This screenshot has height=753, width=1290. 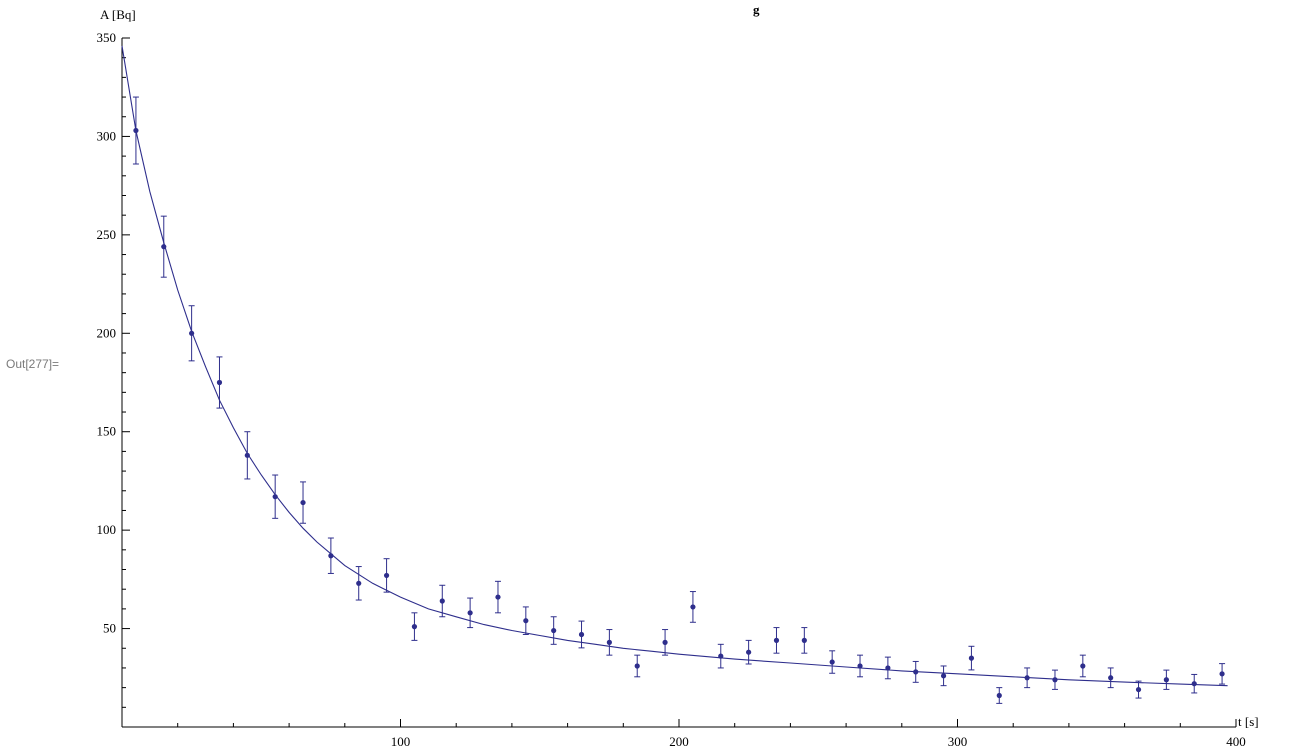 What do you see at coordinates (1248, 721) in the screenshot?
I see `x-axis-label: t [s]` at bounding box center [1248, 721].